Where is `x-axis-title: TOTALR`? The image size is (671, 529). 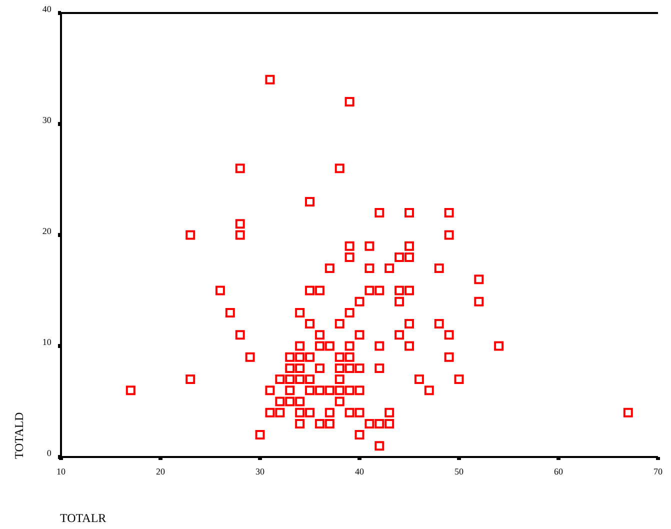
x-axis-title: TOTALR is located at coordinates (83, 518).